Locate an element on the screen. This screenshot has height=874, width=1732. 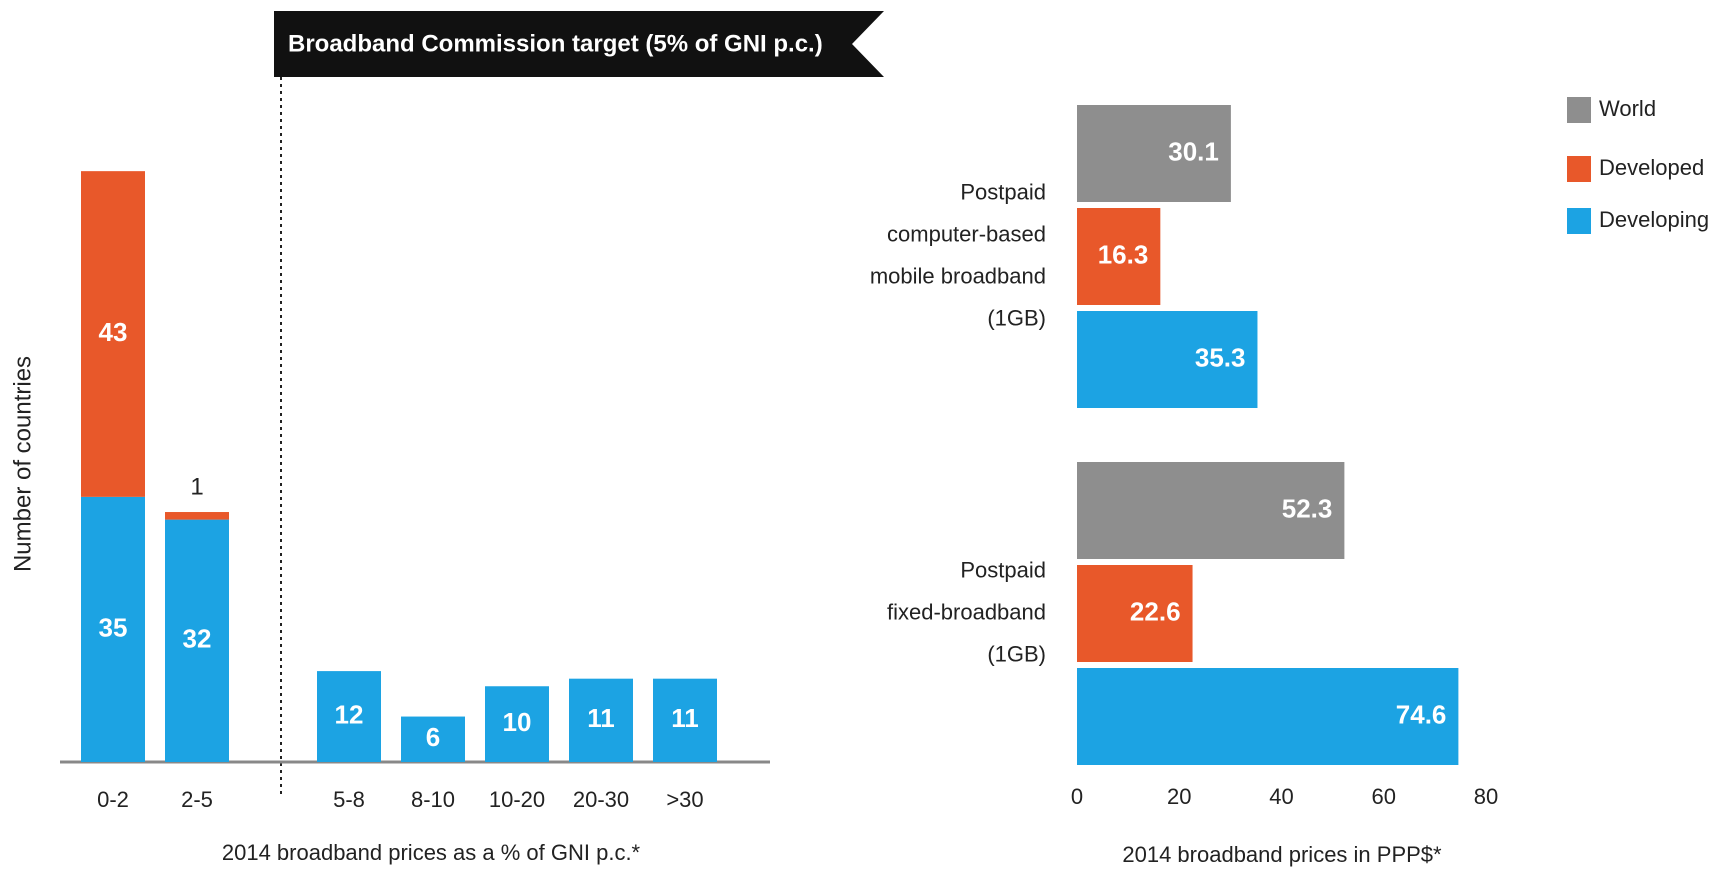
x-tick-label: 2-5 is located at coordinates (197, 799).